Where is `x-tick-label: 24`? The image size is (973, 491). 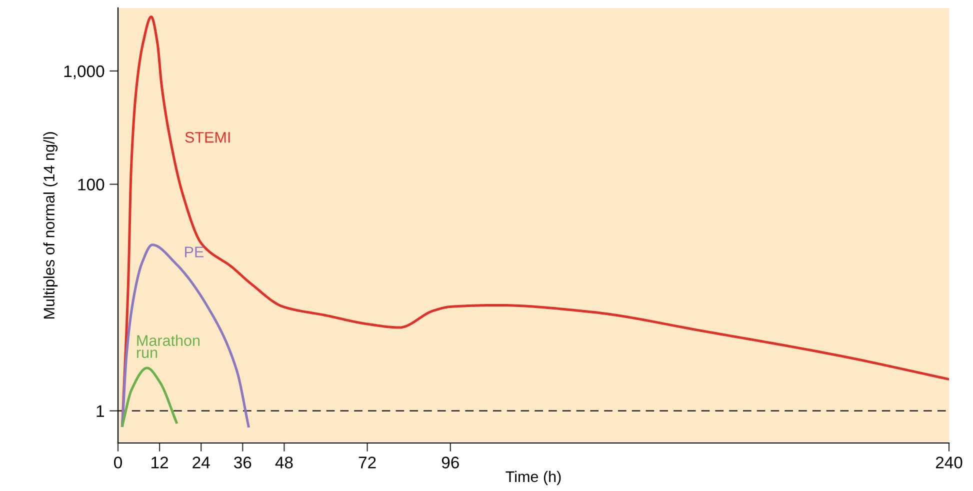
x-tick-label: 24 is located at coordinates (201, 462).